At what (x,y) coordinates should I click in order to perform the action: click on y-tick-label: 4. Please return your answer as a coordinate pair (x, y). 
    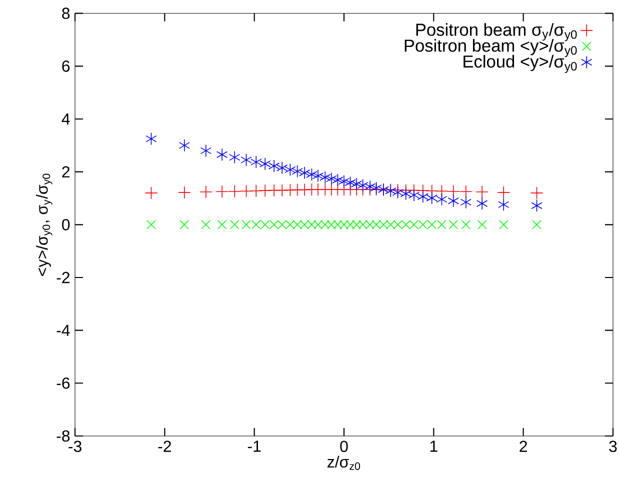
    Looking at the image, I should click on (66, 119).